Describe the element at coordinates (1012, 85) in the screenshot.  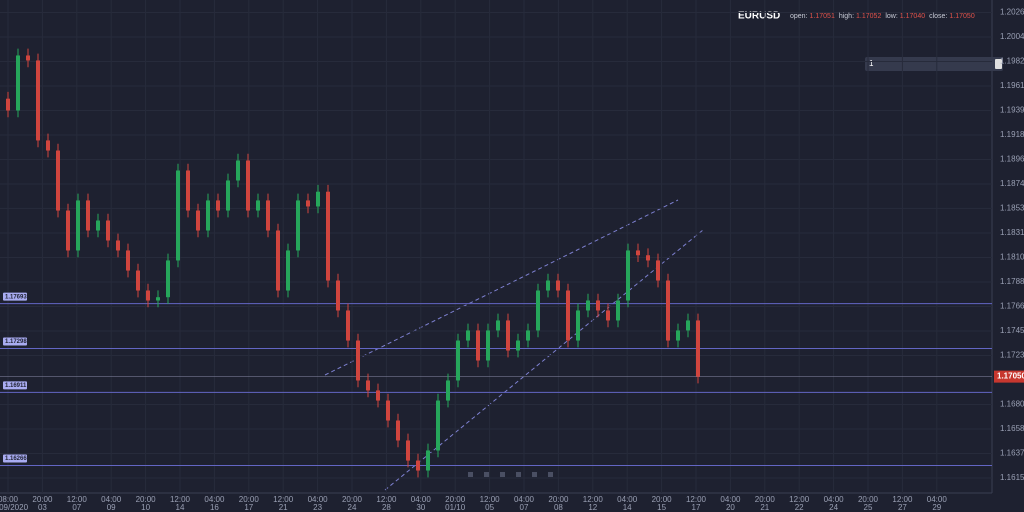
I see `y-tick-label: 1.19612` at that location.